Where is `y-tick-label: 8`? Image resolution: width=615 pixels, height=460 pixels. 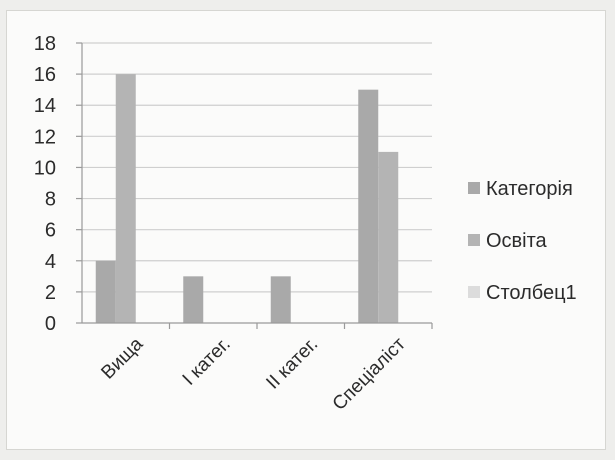 y-tick-label: 8 is located at coordinates (50, 200).